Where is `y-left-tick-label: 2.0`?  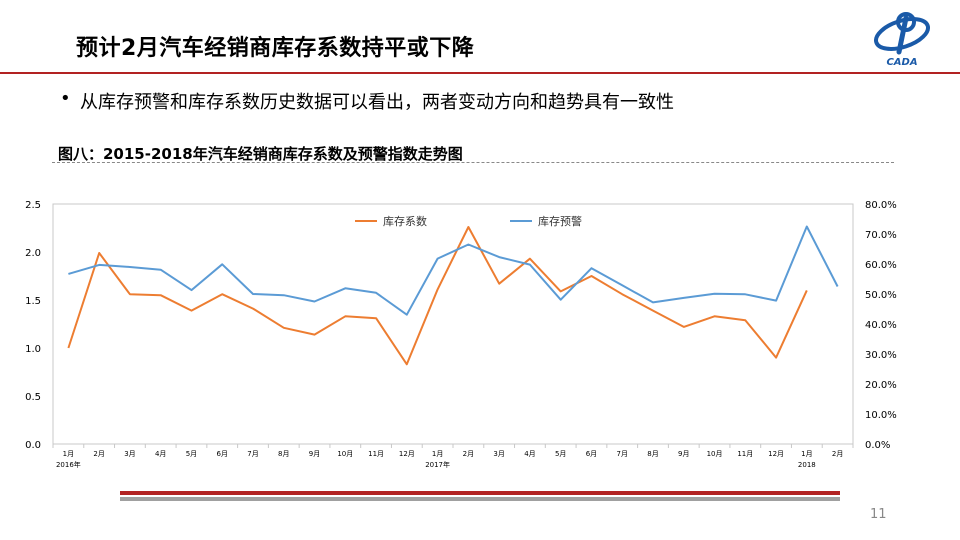
y-left-tick-label: 2.0 is located at coordinates (33, 253).